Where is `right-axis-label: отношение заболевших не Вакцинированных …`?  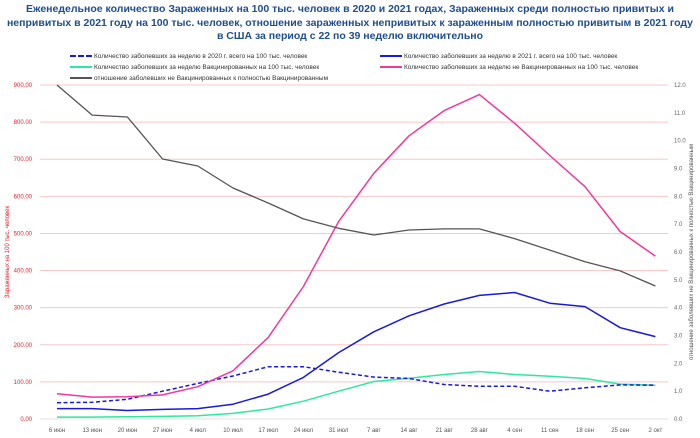 right-axis-label: отношение заболевших не Вакцинированных … is located at coordinates (692, 252).